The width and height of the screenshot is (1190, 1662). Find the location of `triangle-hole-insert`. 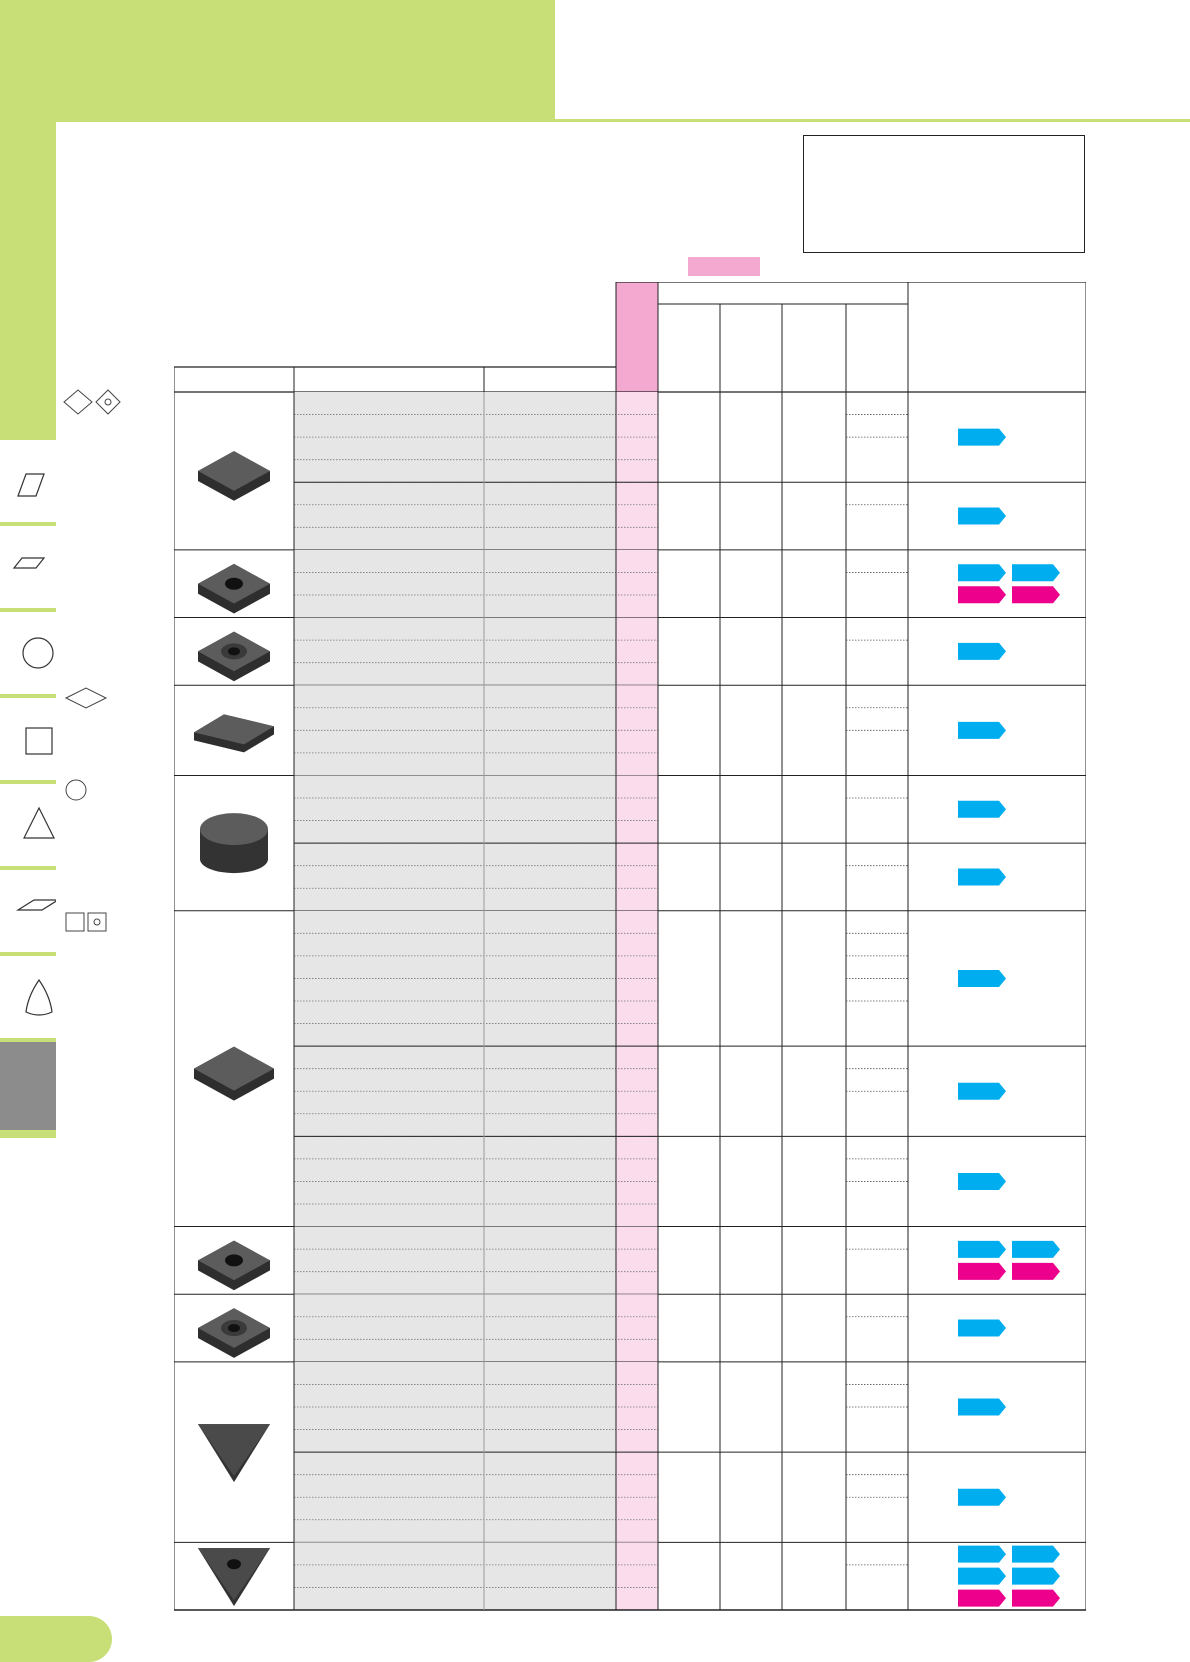

triangle-hole-insert is located at coordinates (234, 1577).